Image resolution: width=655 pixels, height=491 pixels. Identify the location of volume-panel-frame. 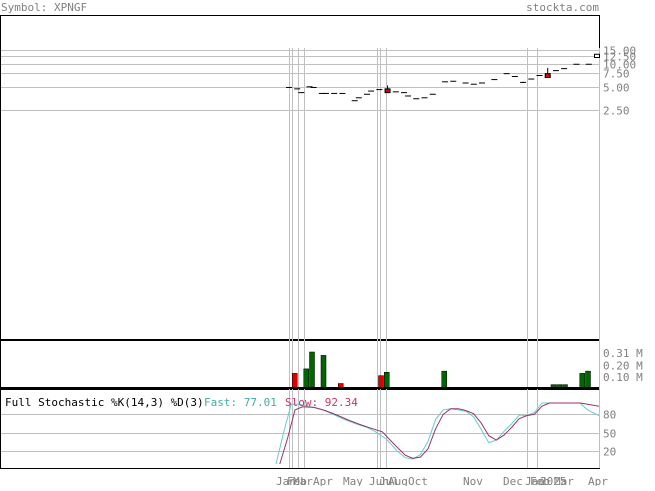
(300, 364).